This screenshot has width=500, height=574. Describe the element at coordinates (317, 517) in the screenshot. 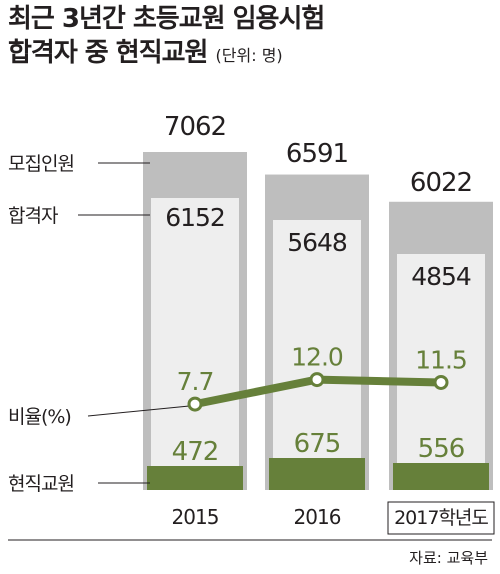

I see `category-label: 2016` at that location.